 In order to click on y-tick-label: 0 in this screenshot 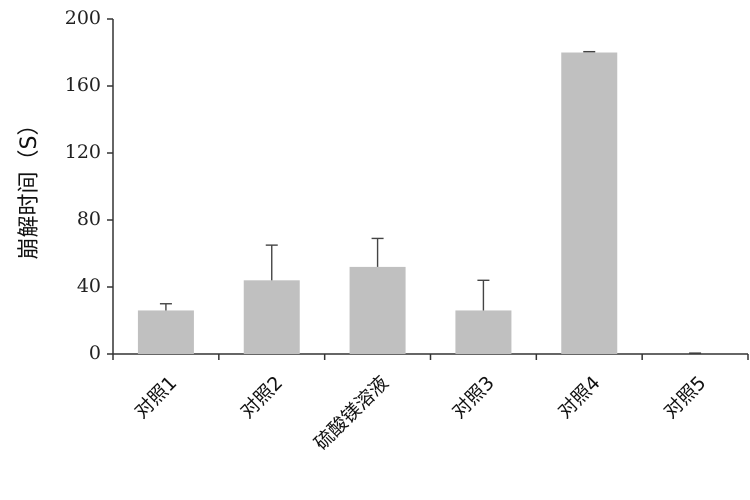, I will do `click(95, 353)`.